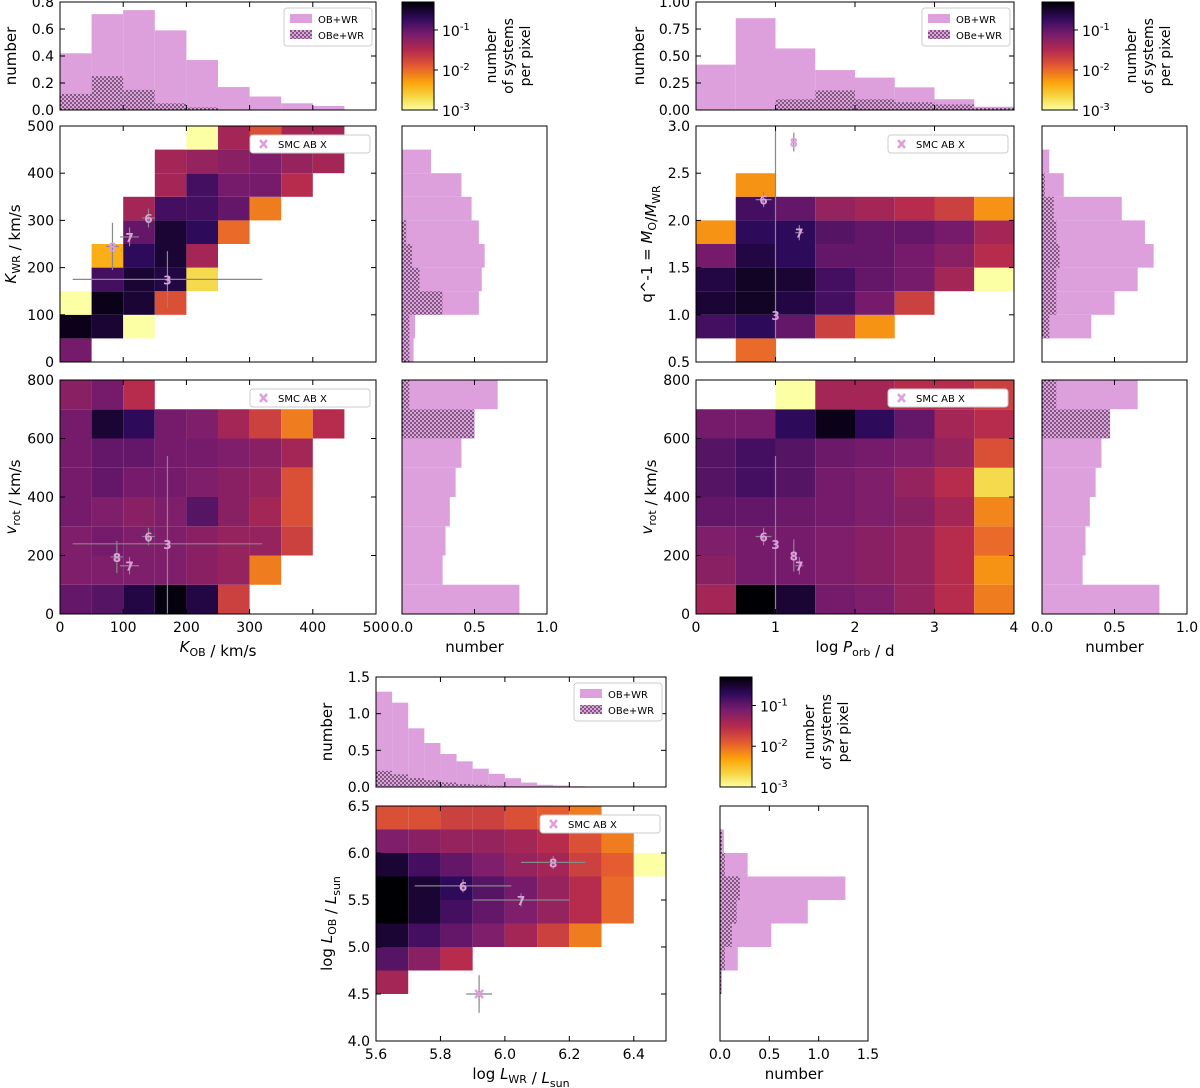  Describe the element at coordinates (934, 628) in the screenshot. I see `x-tick-label: 3` at that location.